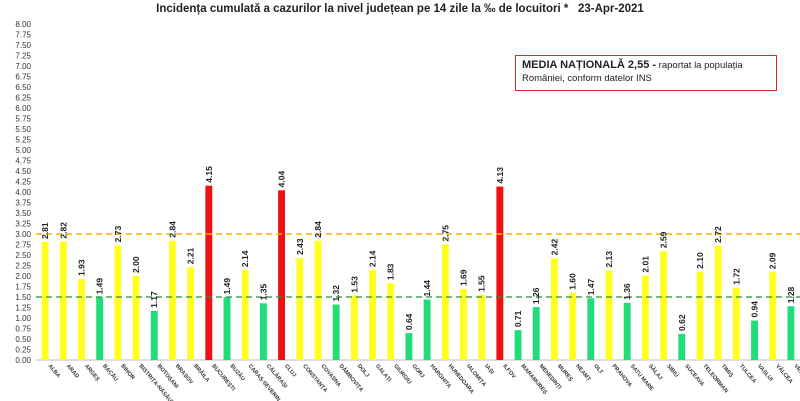 The width and height of the screenshot is (800, 401). Describe the element at coordinates (23, 266) in the screenshot. I see `y-tick-label: 2.25` at that location.